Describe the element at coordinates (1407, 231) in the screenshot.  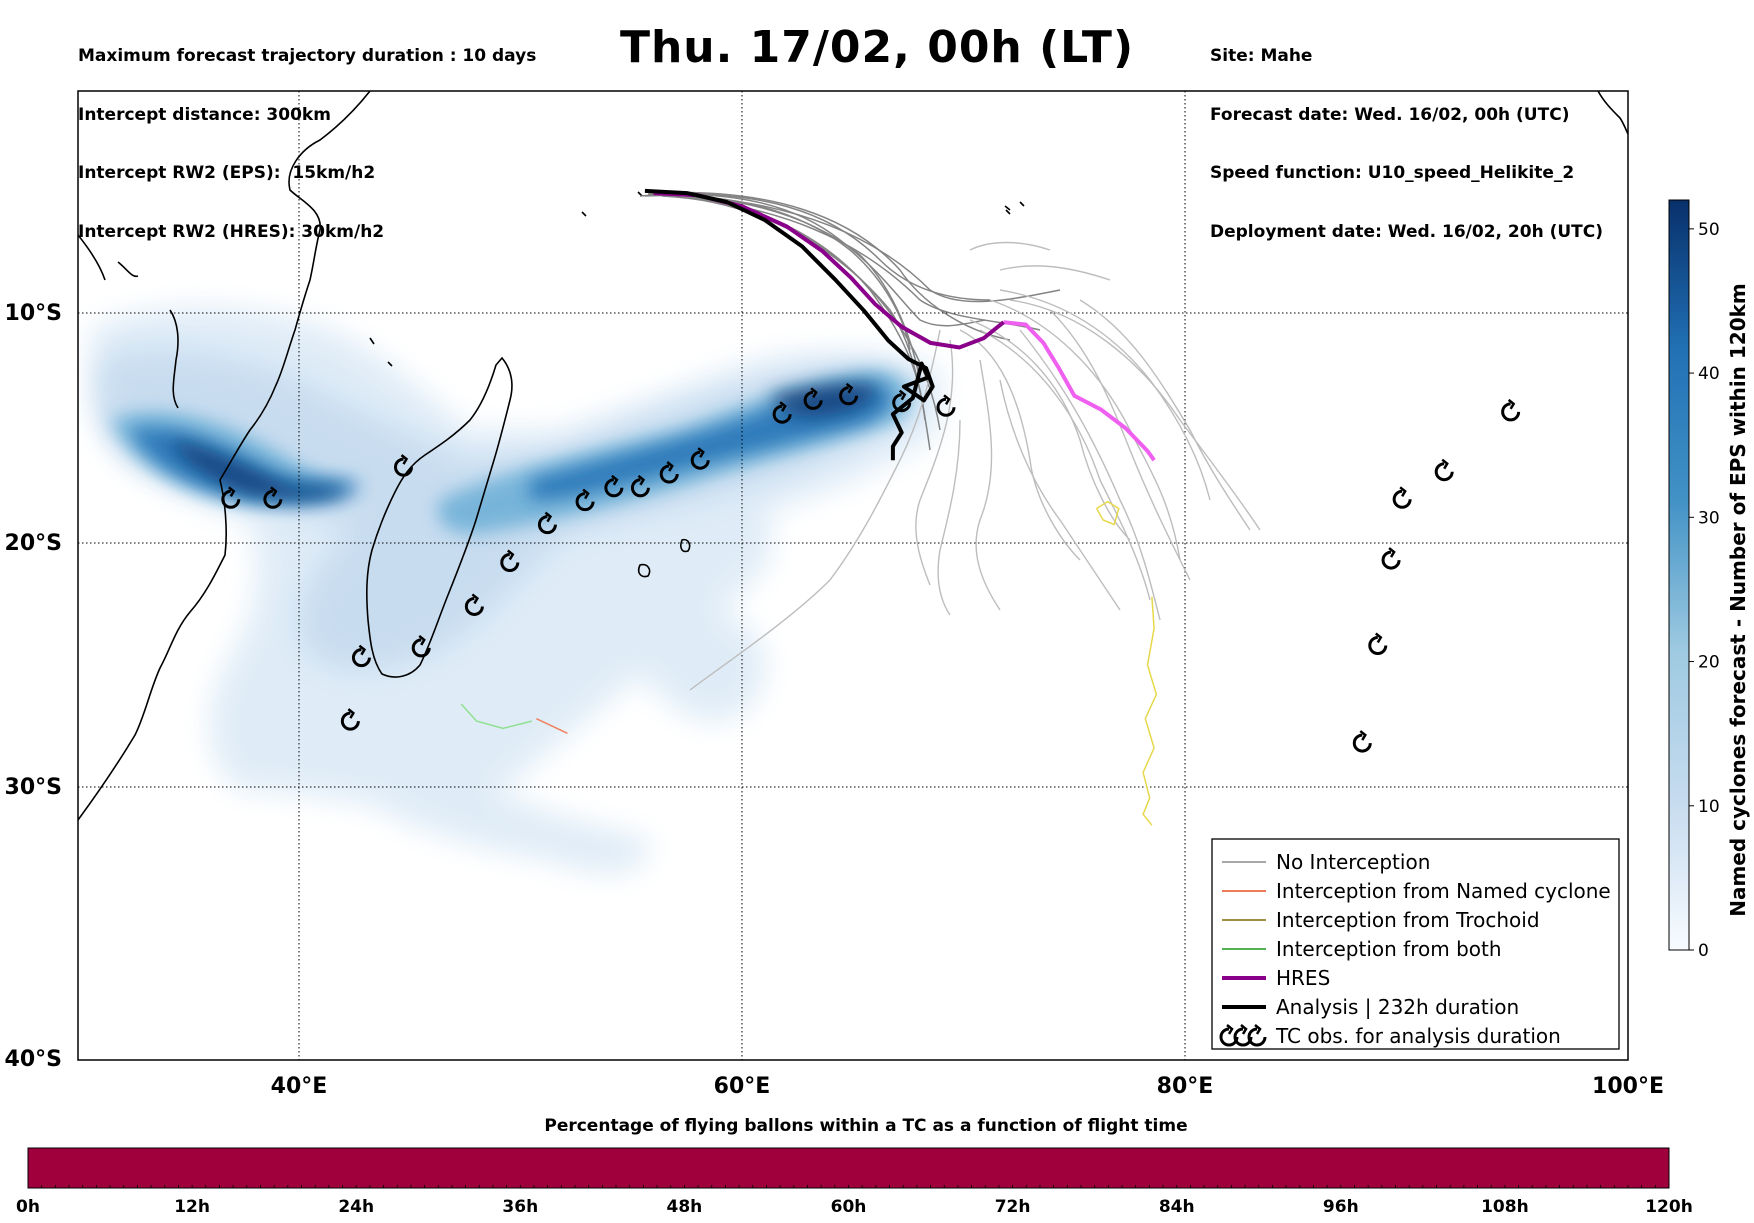
I see `header-deployment-date: Deployment date: Wed. 16/02, 20h (UTC)` at that location.